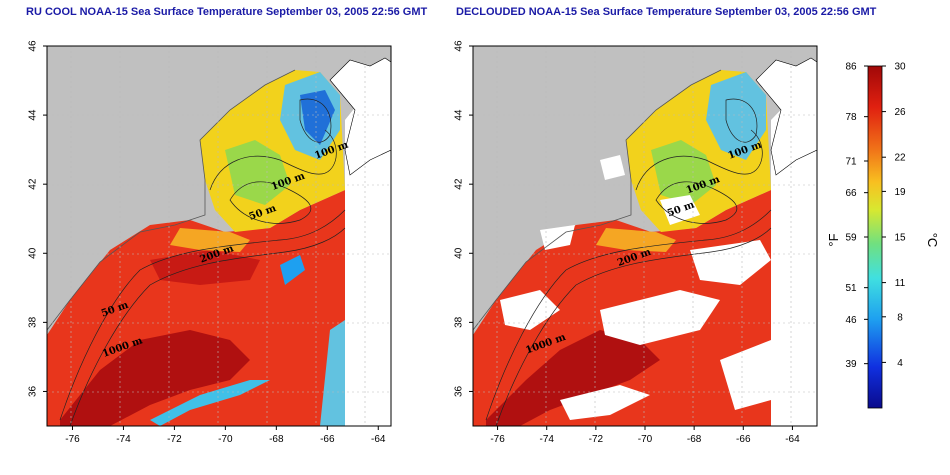  What do you see at coordinates (332, 373) in the screenshot?
I see `cool-strip` at bounding box center [332, 373].